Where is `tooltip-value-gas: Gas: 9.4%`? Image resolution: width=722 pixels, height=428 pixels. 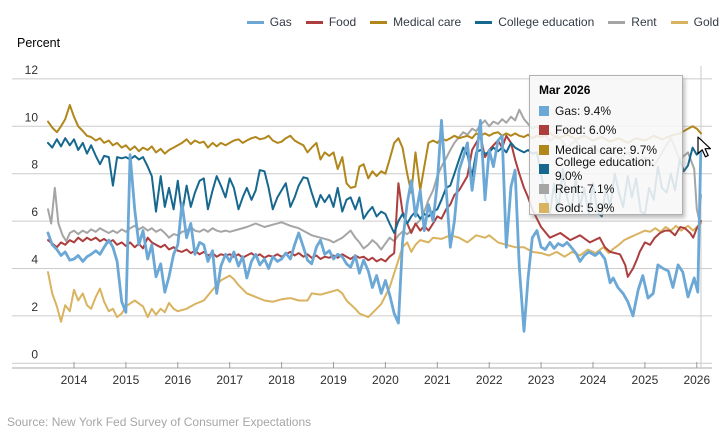 tooltip-value-gas: Gas: 9.4% is located at coordinates (583, 110).